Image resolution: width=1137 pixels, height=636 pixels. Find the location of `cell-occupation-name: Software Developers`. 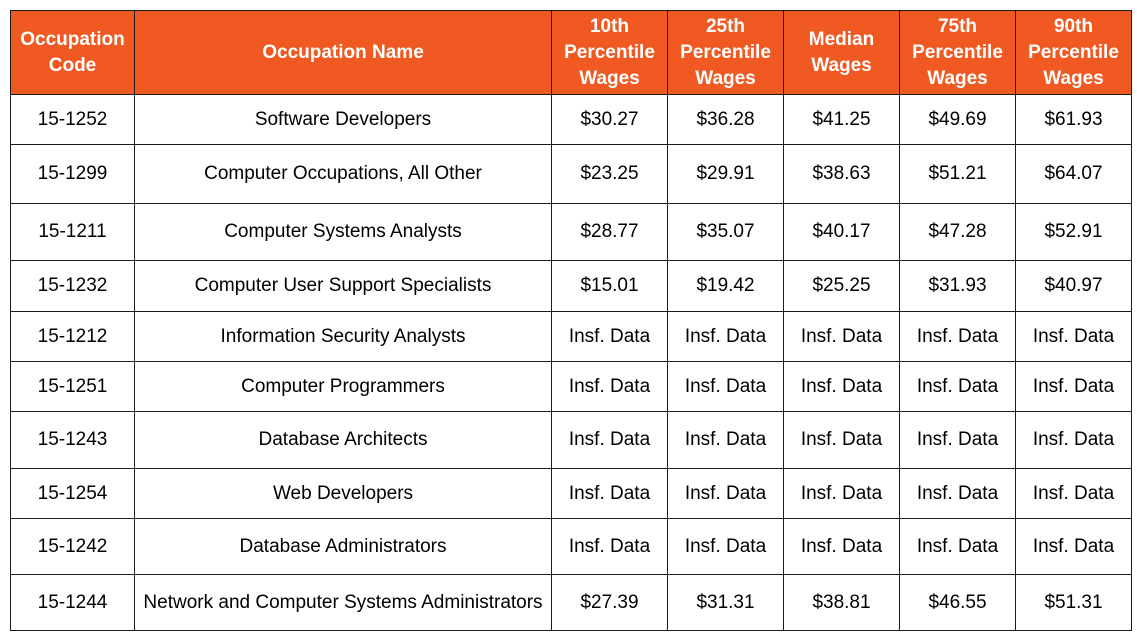

cell-occupation-name: Software Developers is located at coordinates (343, 119).